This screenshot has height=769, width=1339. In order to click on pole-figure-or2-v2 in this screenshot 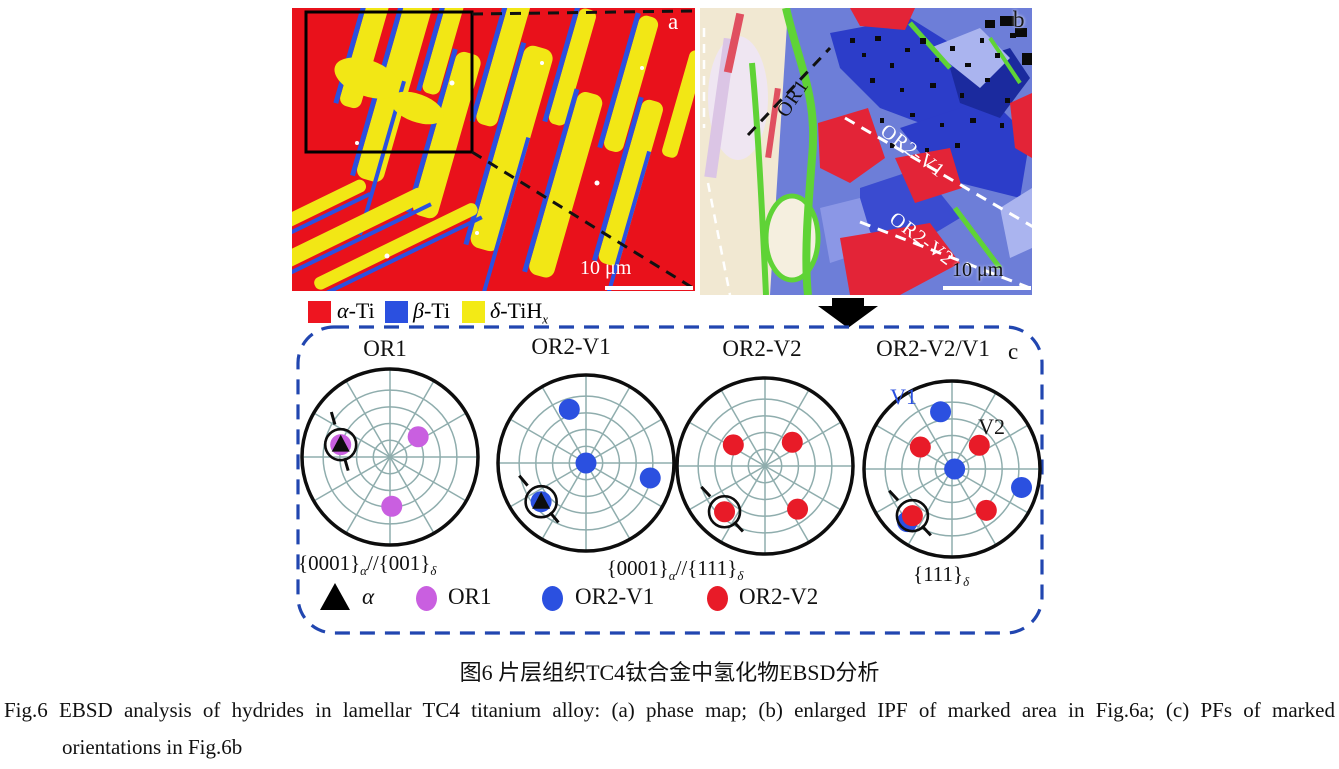, I will do `click(765, 466)`.